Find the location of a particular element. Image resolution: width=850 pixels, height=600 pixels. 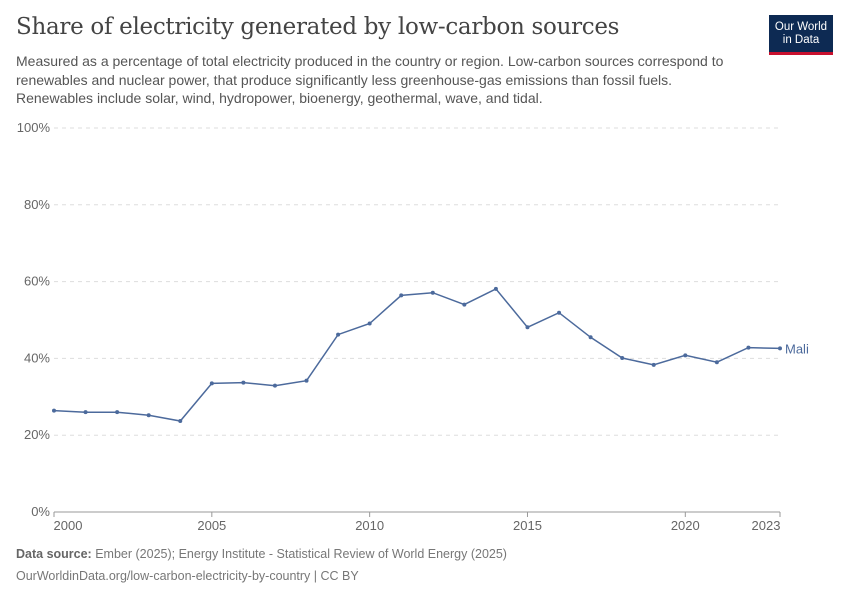

x-tick-label: 2010 is located at coordinates (369, 525).